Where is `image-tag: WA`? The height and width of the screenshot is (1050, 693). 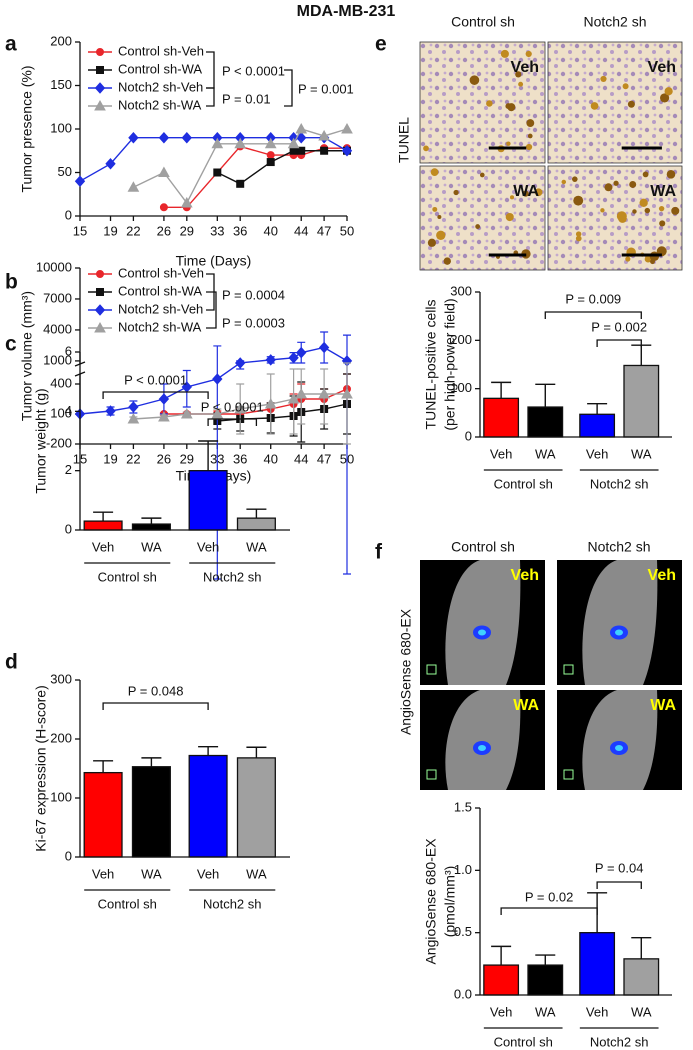
image-tag: WA is located at coordinates (526, 191).